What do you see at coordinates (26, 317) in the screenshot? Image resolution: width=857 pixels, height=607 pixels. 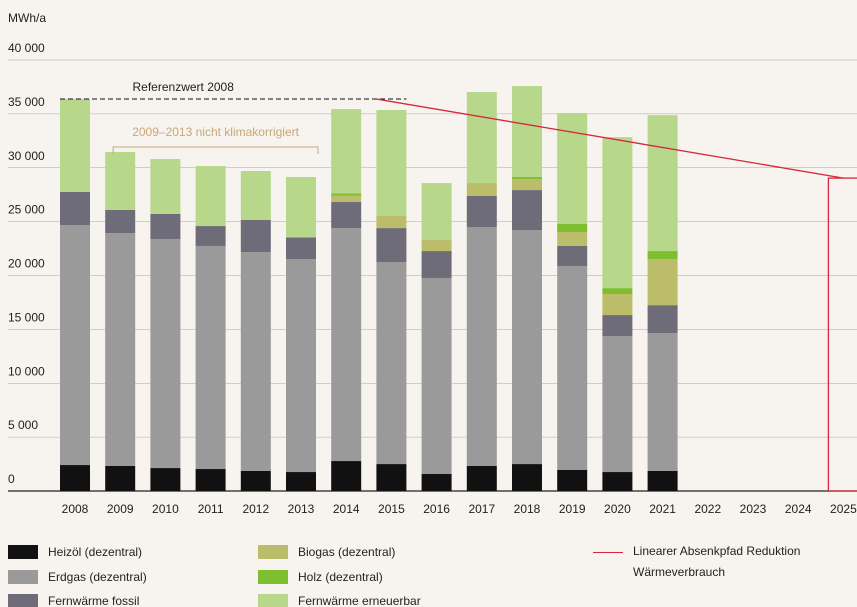 I see `y-tick-label: 15 000` at bounding box center [26, 317].